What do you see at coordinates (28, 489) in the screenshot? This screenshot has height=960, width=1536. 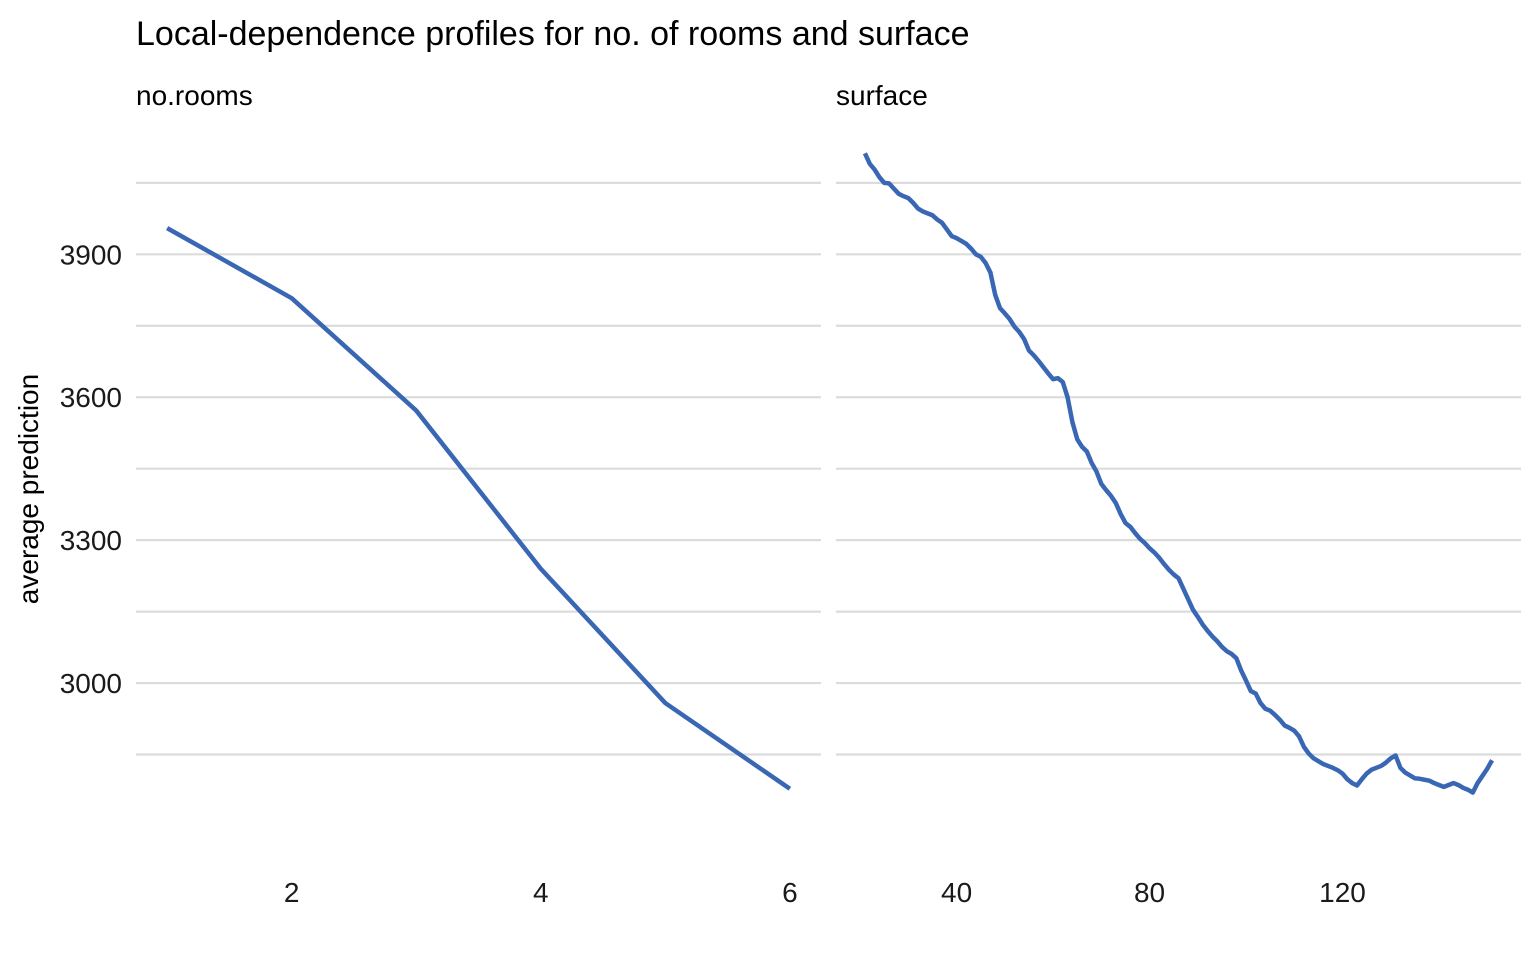 I see `y-axis-title: average prediction` at bounding box center [28, 489].